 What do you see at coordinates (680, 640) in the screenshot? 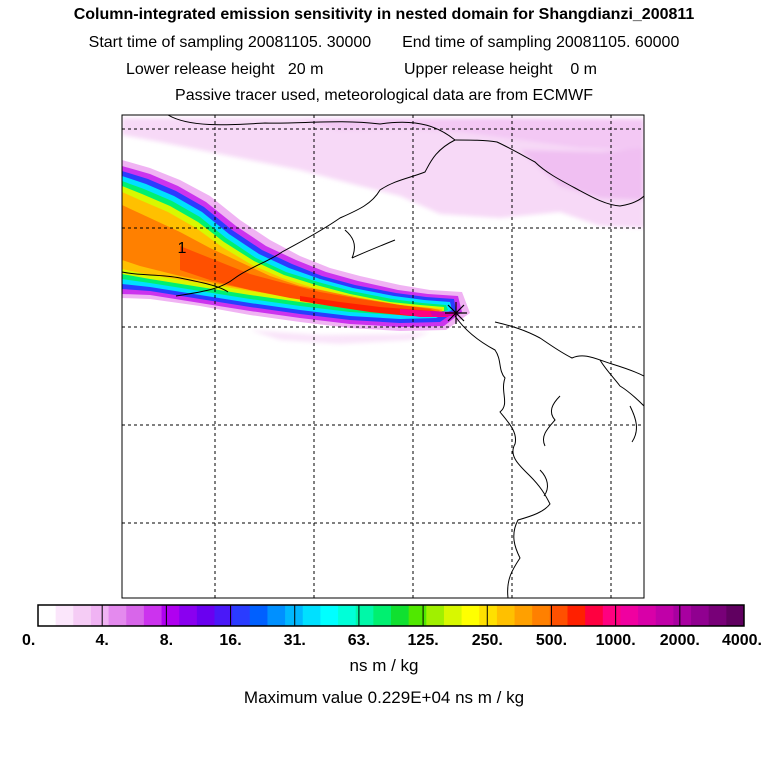
I see `colorbar-tick-label: 2000.` at bounding box center [680, 640].